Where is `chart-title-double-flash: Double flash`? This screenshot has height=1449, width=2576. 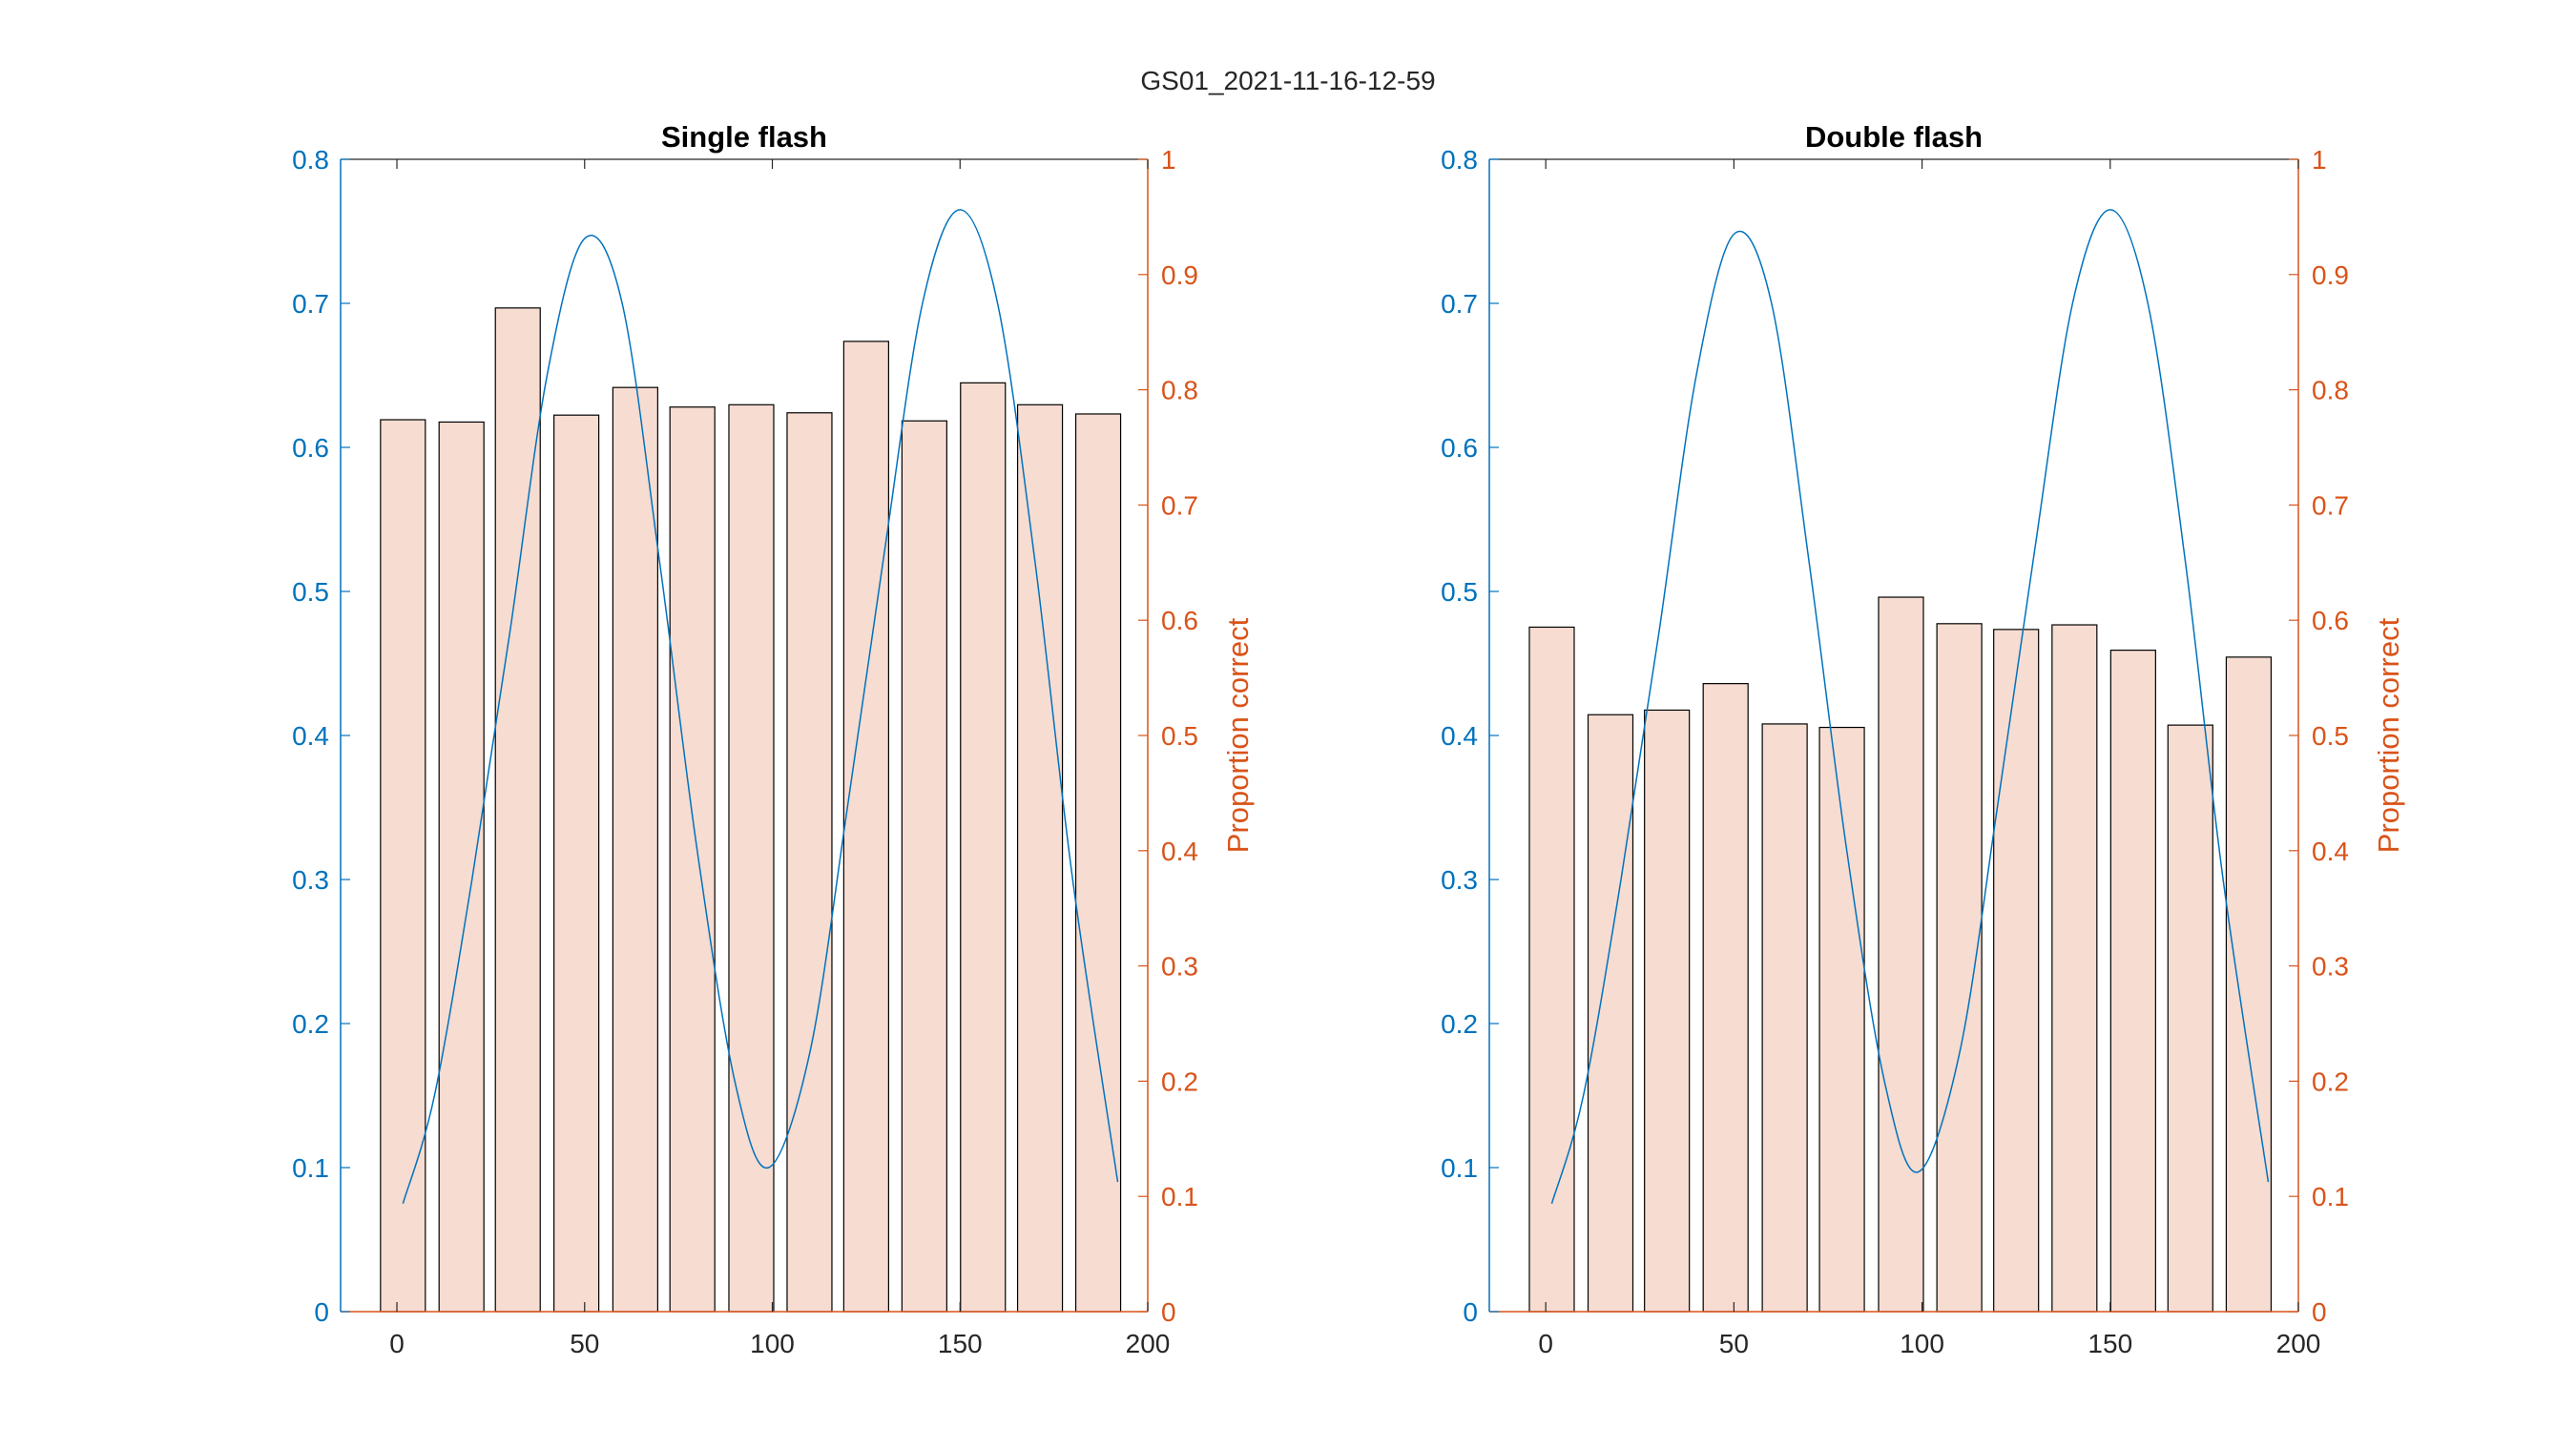
chart-title-double-flash: Double flash is located at coordinates (1894, 137).